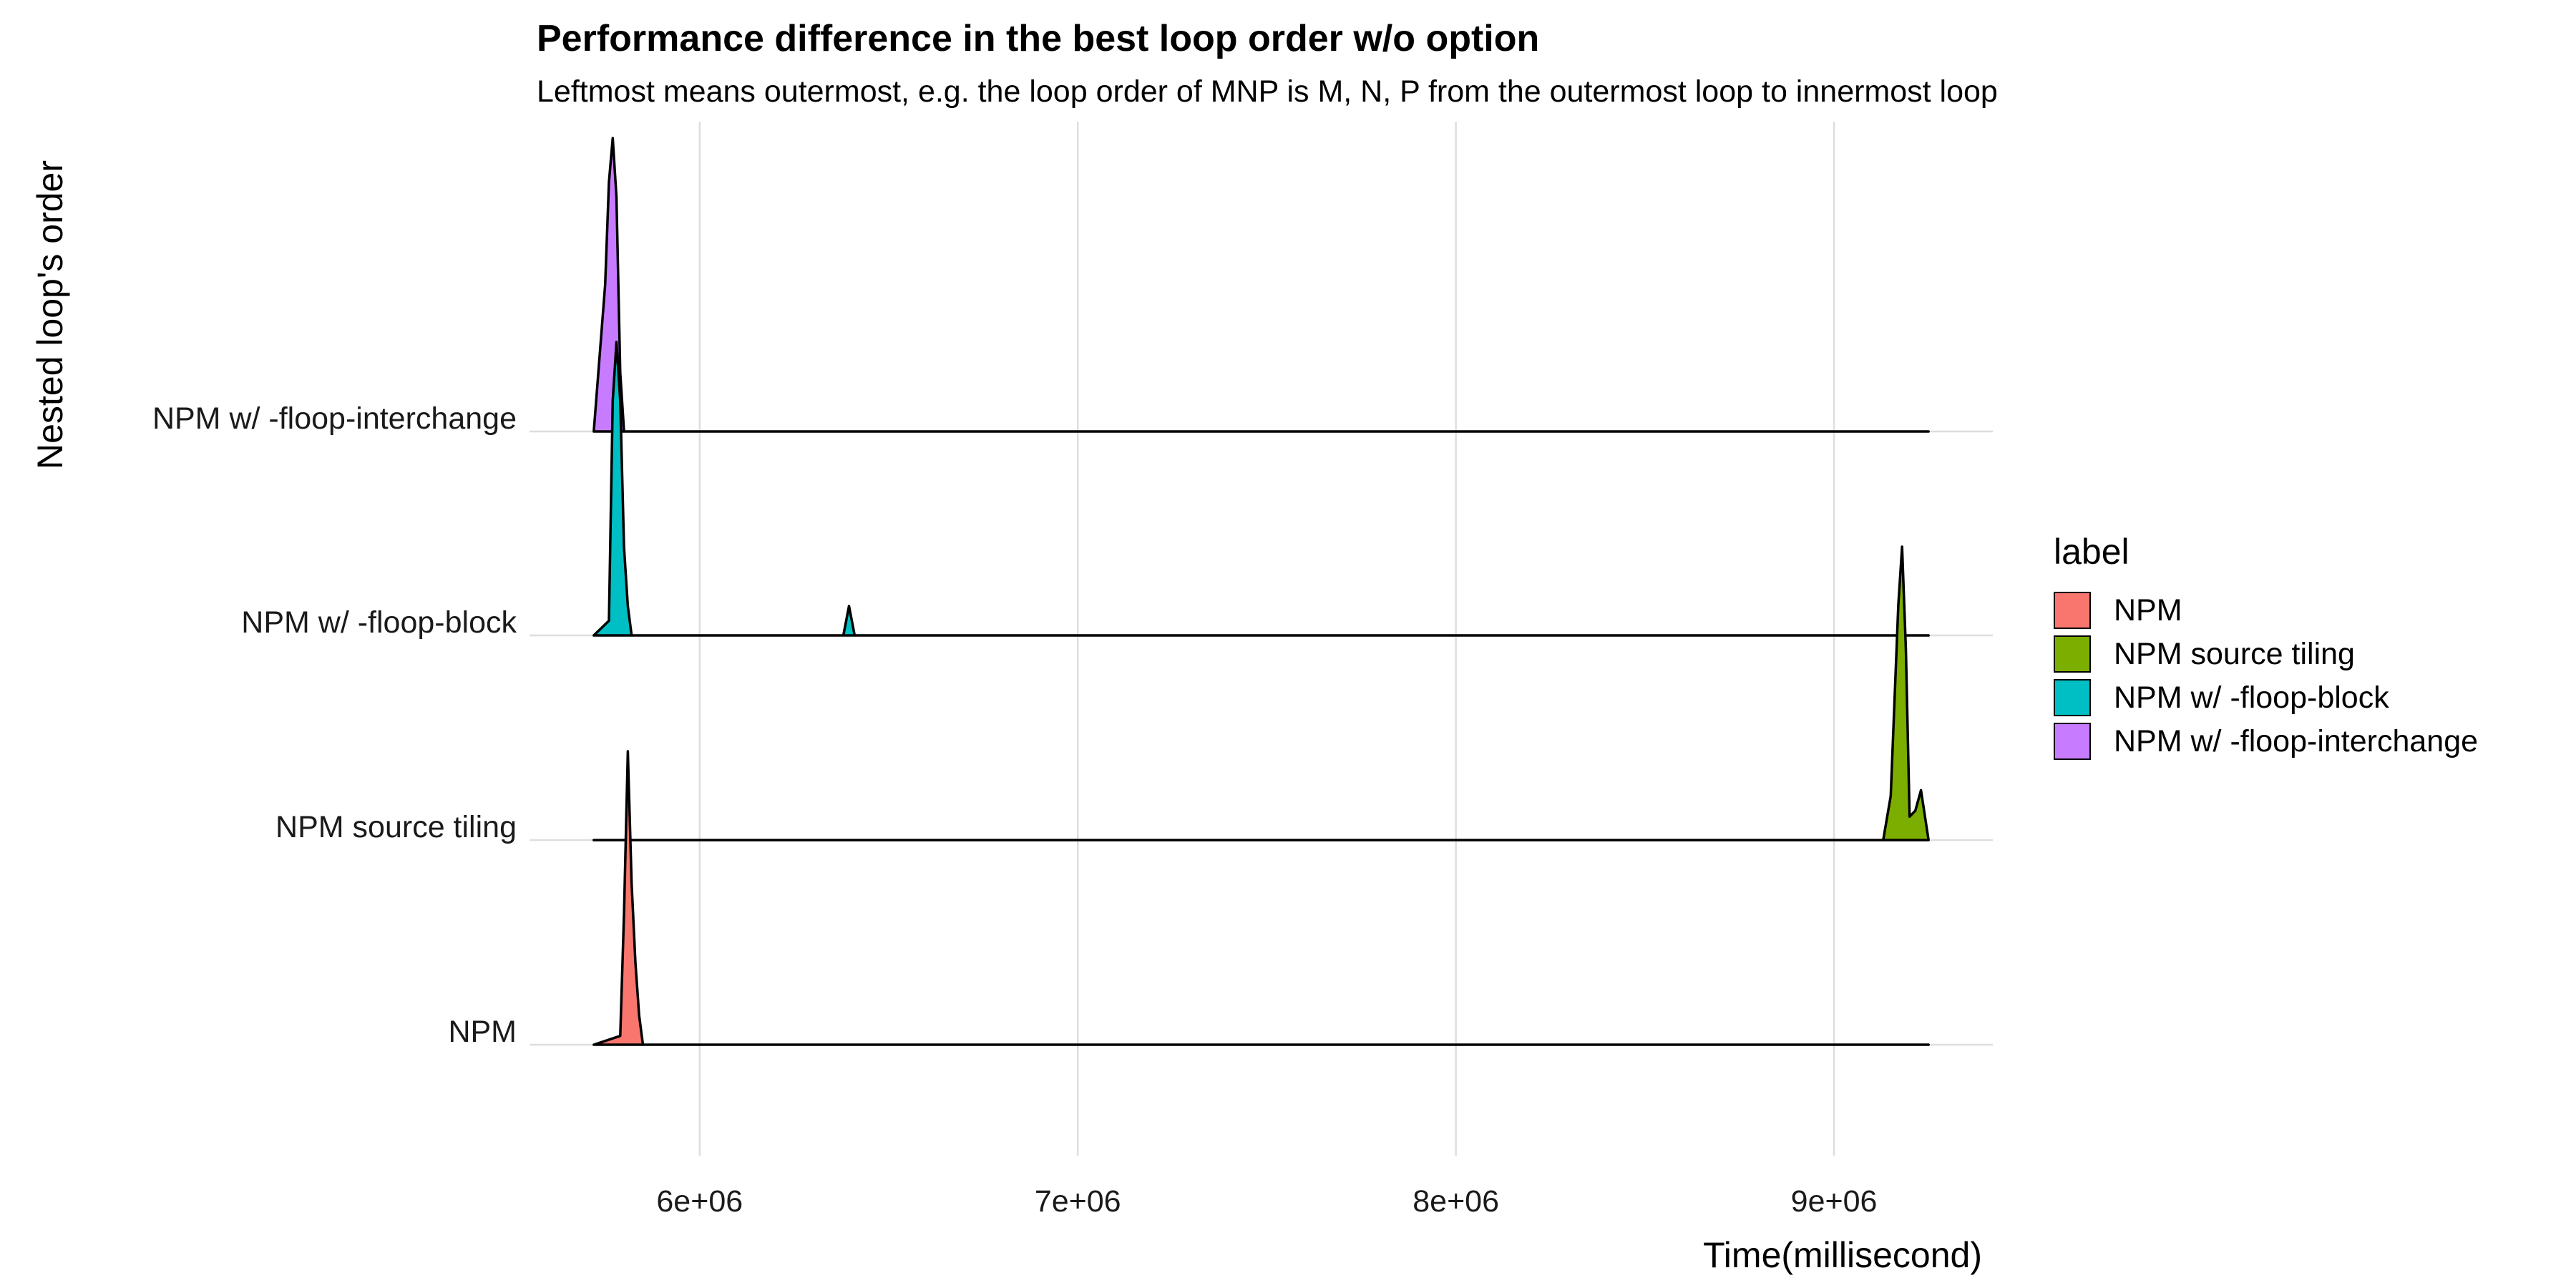 The width and height of the screenshot is (2576, 1288). What do you see at coordinates (1834, 1201) in the screenshot?
I see `x-tick-label: 9e+06` at bounding box center [1834, 1201].